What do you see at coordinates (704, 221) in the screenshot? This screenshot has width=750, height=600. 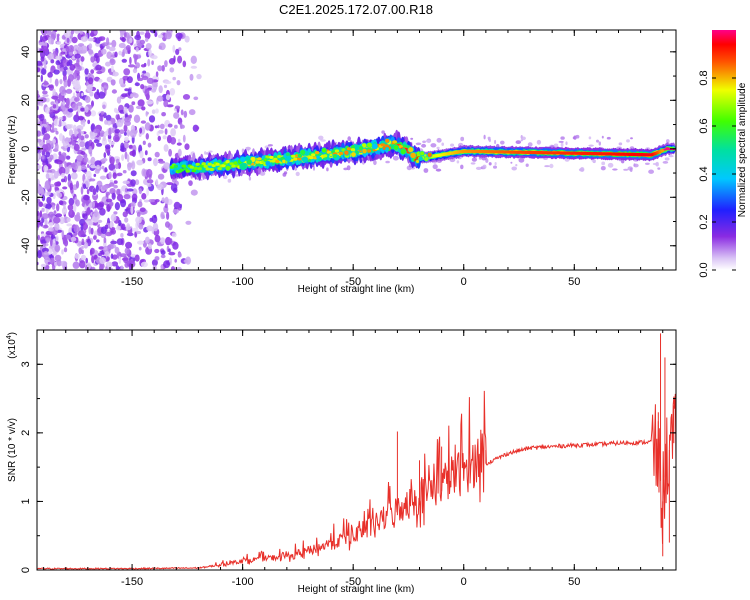 I see `colorbar-tick-label: 0.2` at bounding box center [704, 221].